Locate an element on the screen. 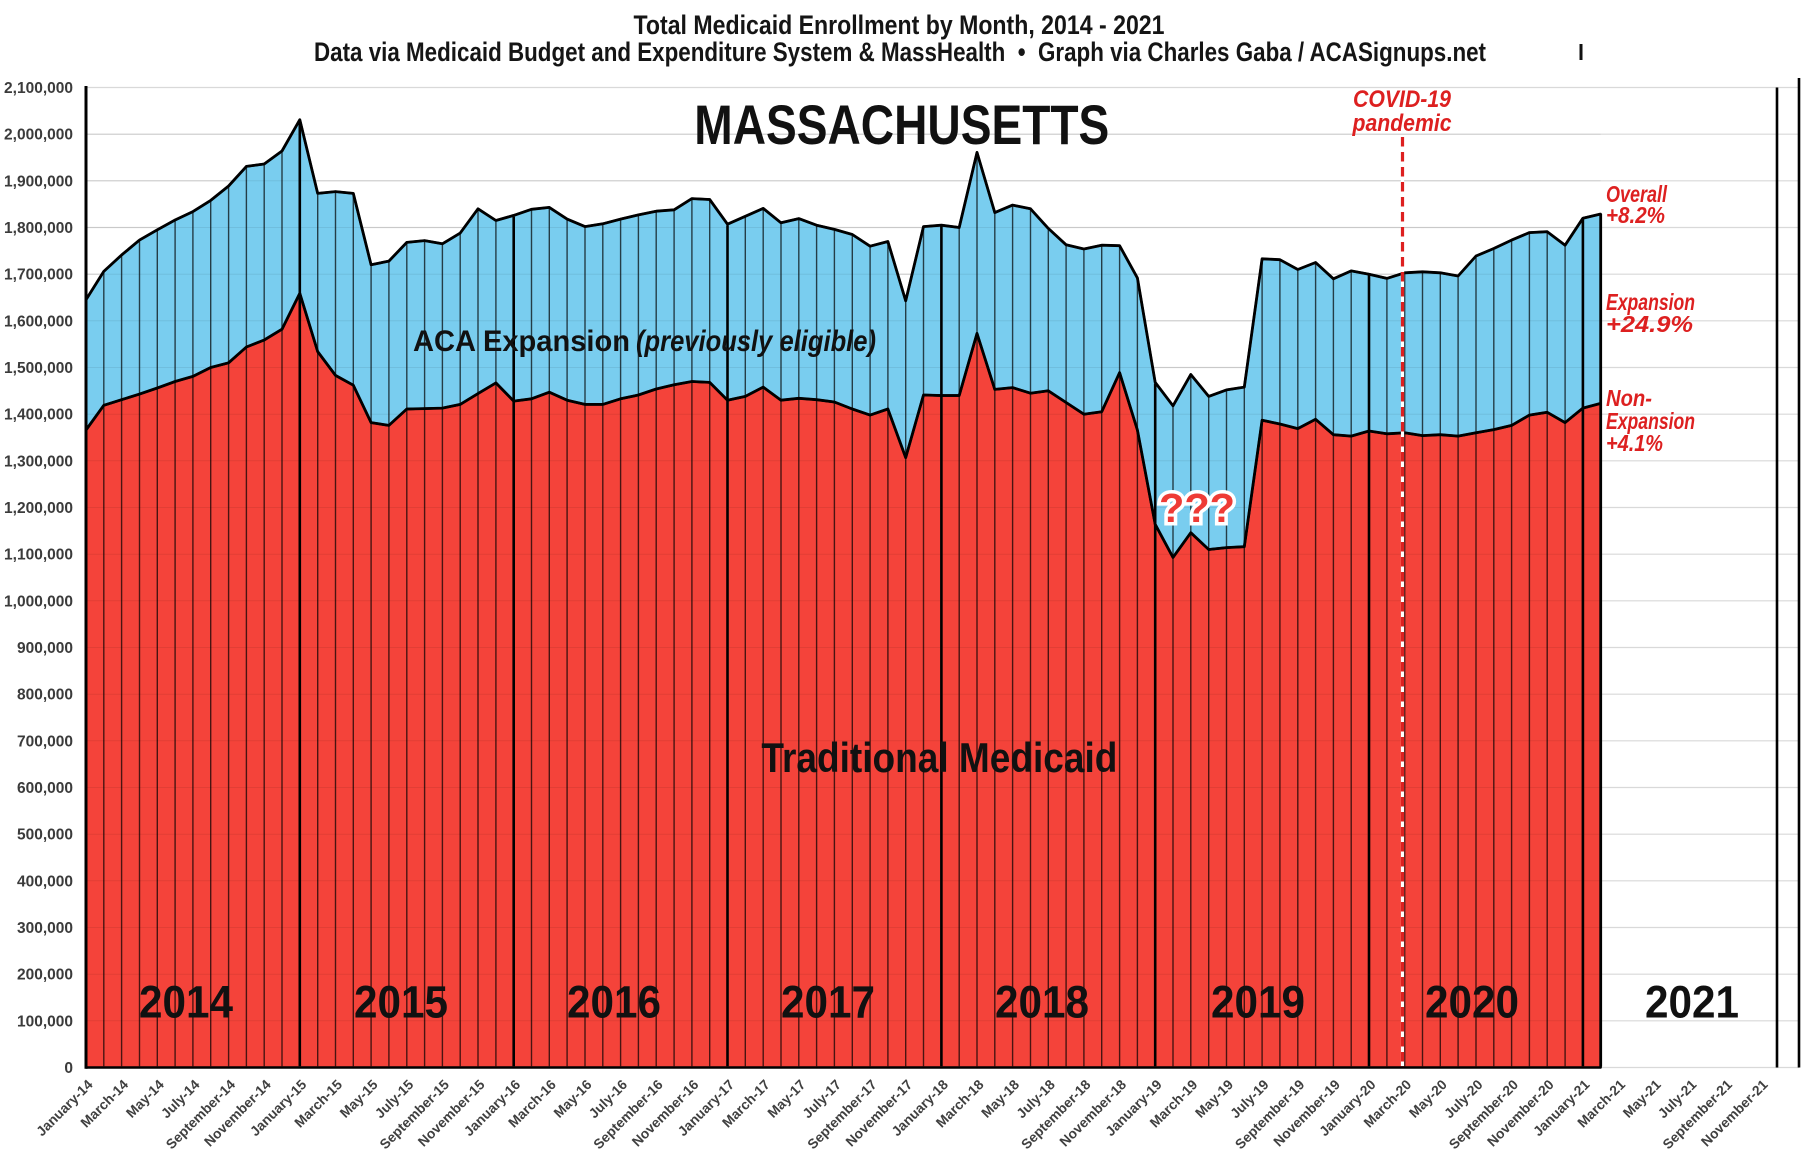  svg-text: 2015 is located at coordinates (401, 1002).